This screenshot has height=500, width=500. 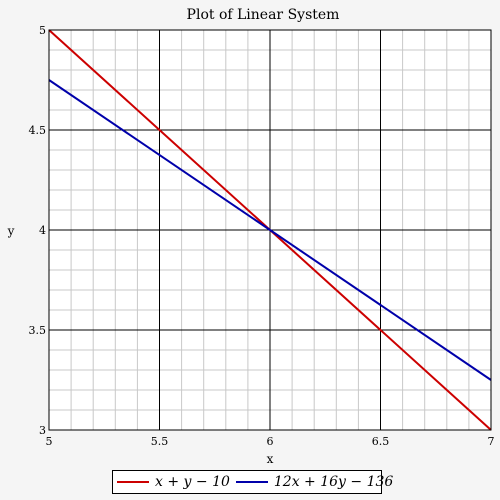 I want to click on y-tick-label: 4.5, so click(x=38, y=130).